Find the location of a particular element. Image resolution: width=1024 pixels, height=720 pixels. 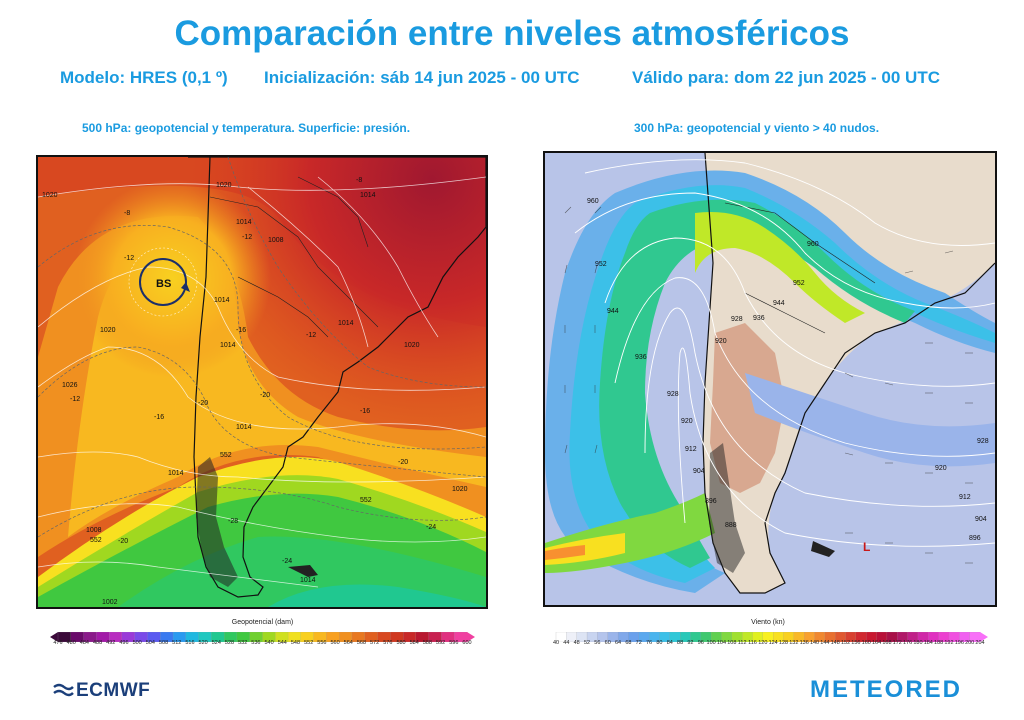

colorbar-tick-label: 172 is located at coordinates (897, 643).